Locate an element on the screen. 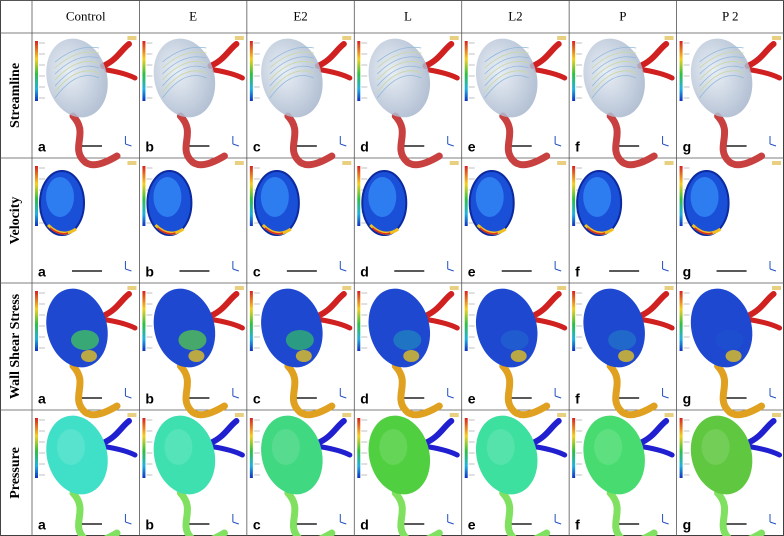 The width and height of the screenshot is (784, 536). column-header: Control is located at coordinates (86, 15).